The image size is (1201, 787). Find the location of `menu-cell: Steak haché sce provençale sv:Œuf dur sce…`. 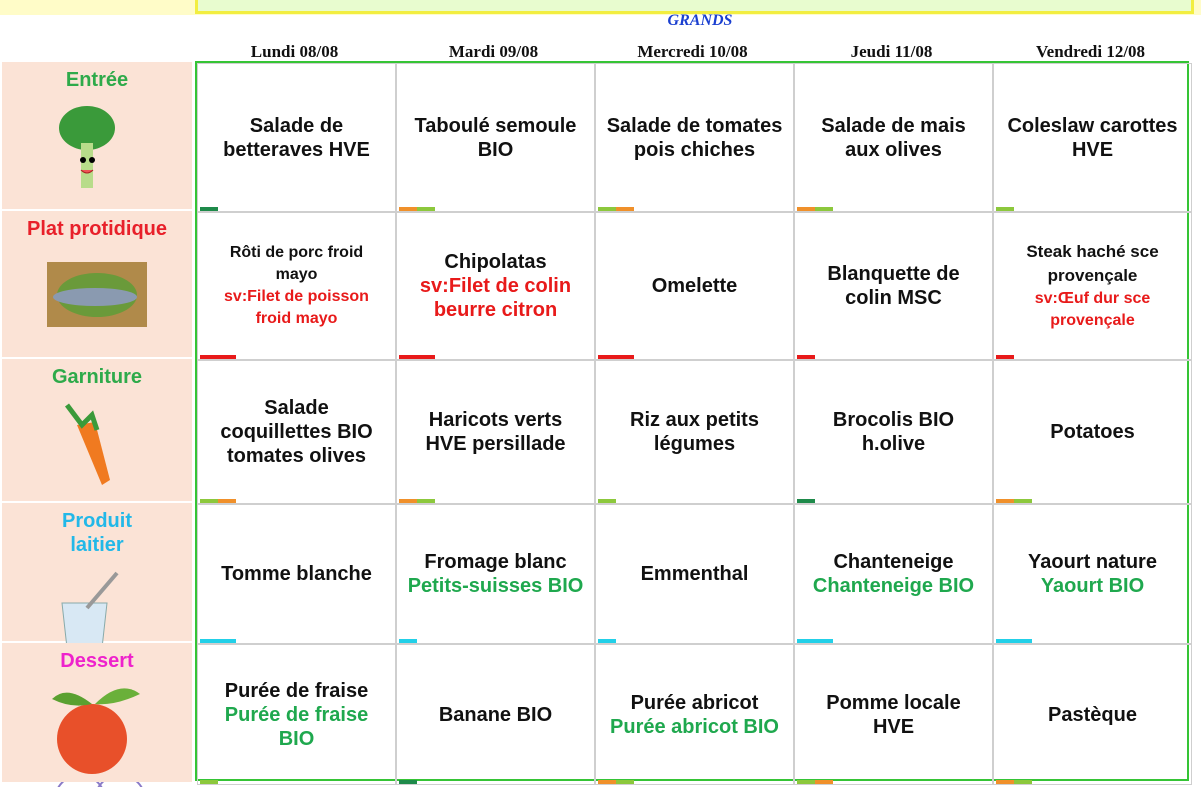

menu-cell: Steak haché sce provençale sv:Œuf dur sce… is located at coordinates (1092, 286).